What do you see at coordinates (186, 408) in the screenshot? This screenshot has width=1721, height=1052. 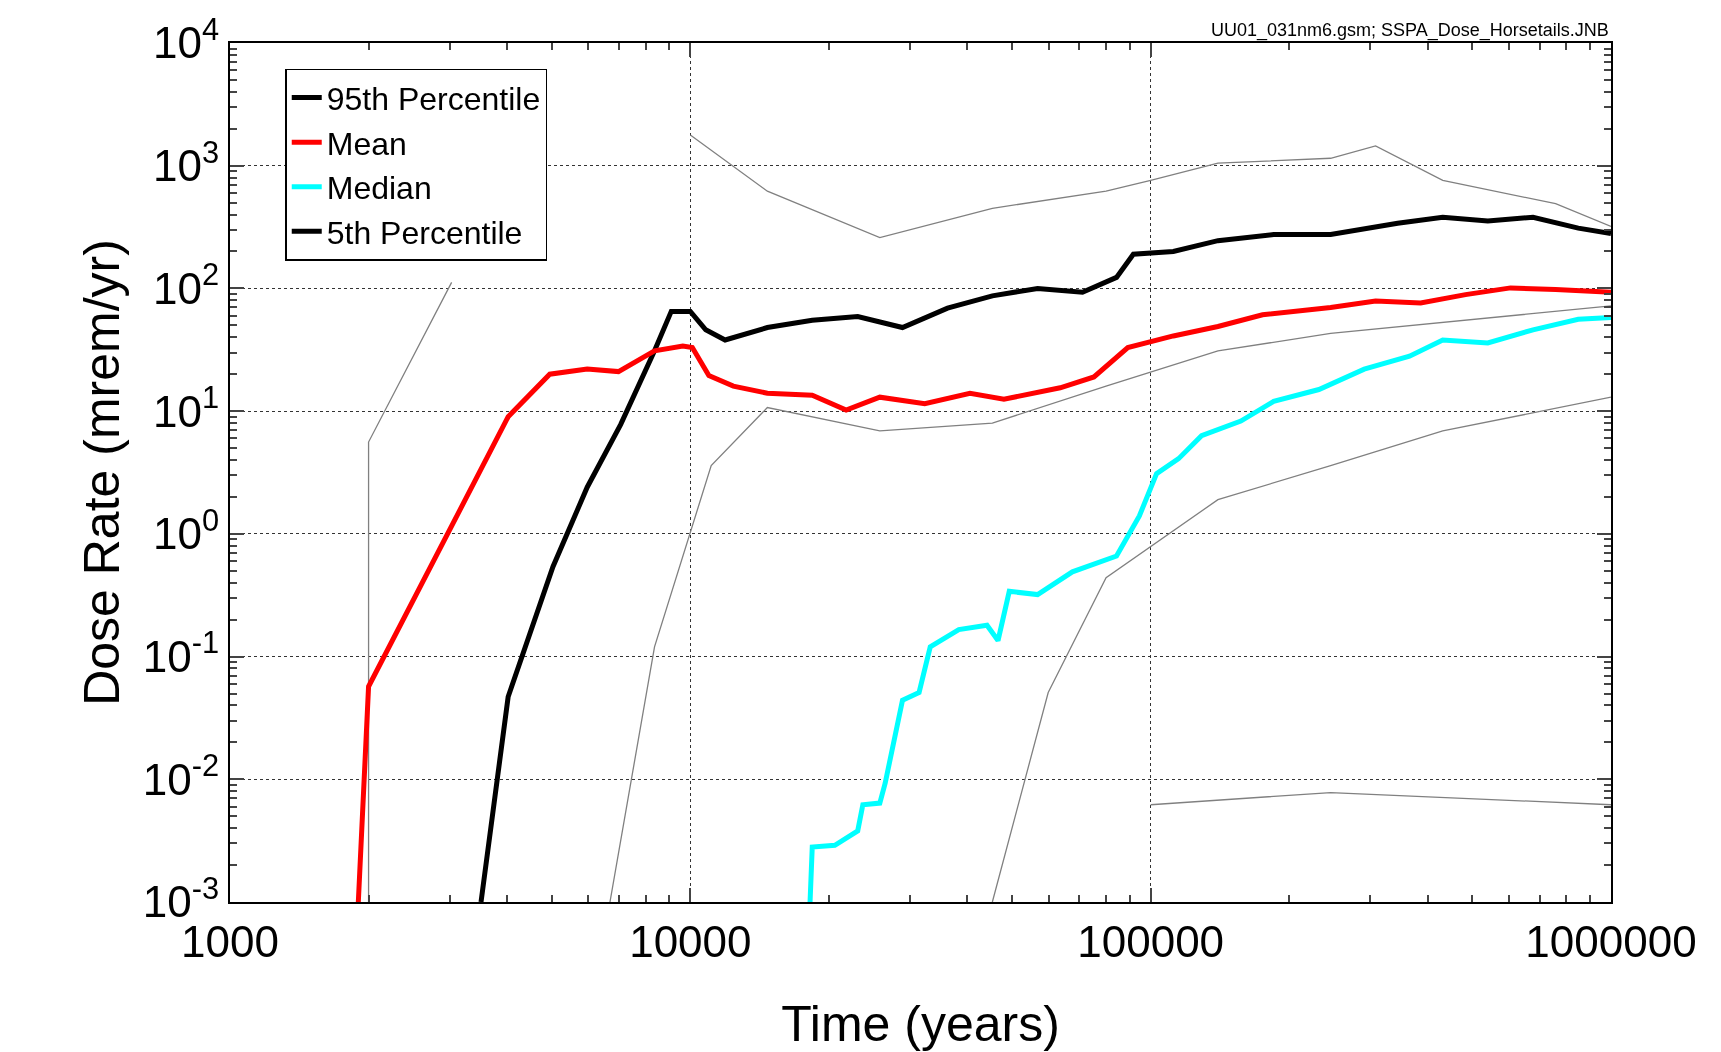 I see `y-tick-label: 10$^{1}$` at bounding box center [186, 408].